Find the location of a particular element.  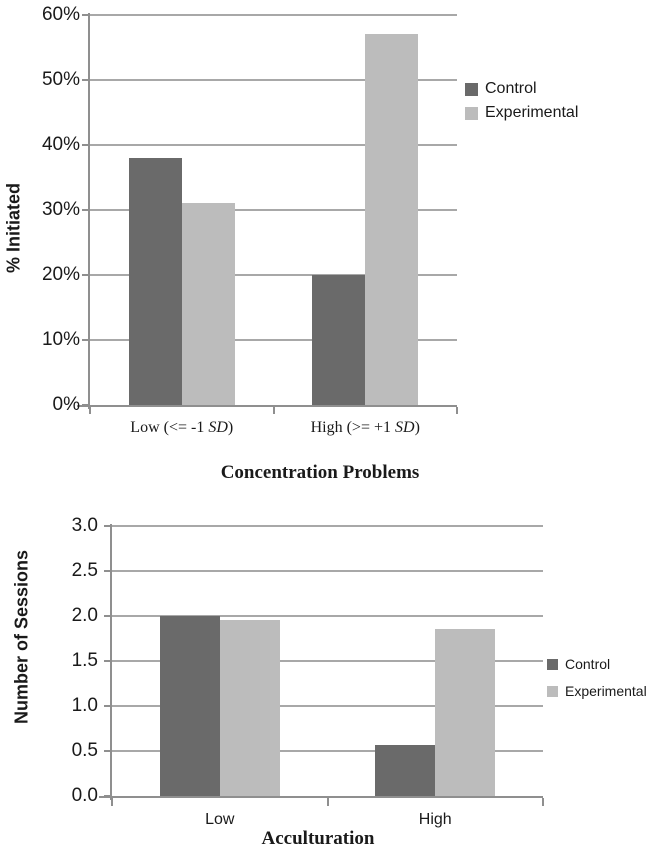

y-tick-label: 50% is located at coordinates (60, 79).